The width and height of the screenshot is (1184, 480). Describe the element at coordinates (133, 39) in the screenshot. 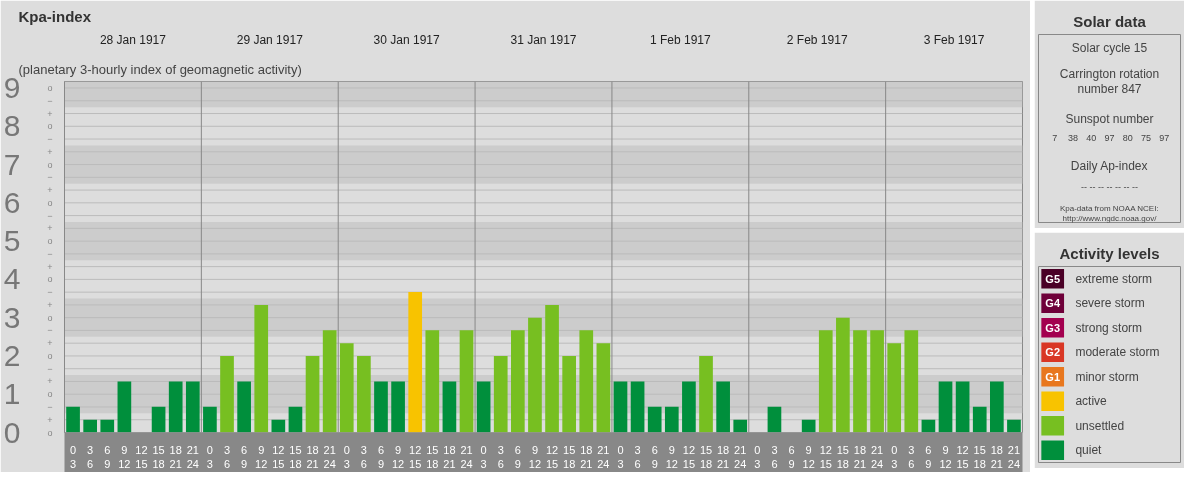

I see `text: 28 Jan 1917` at that location.